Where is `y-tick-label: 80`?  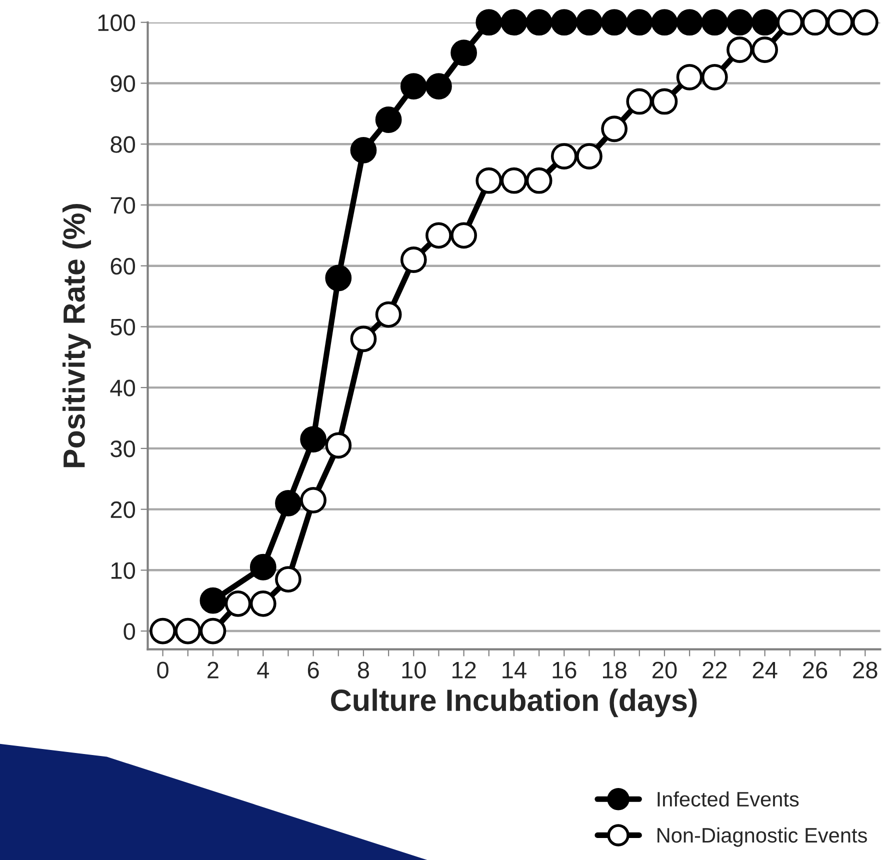 y-tick-label: 80 is located at coordinates (123, 144).